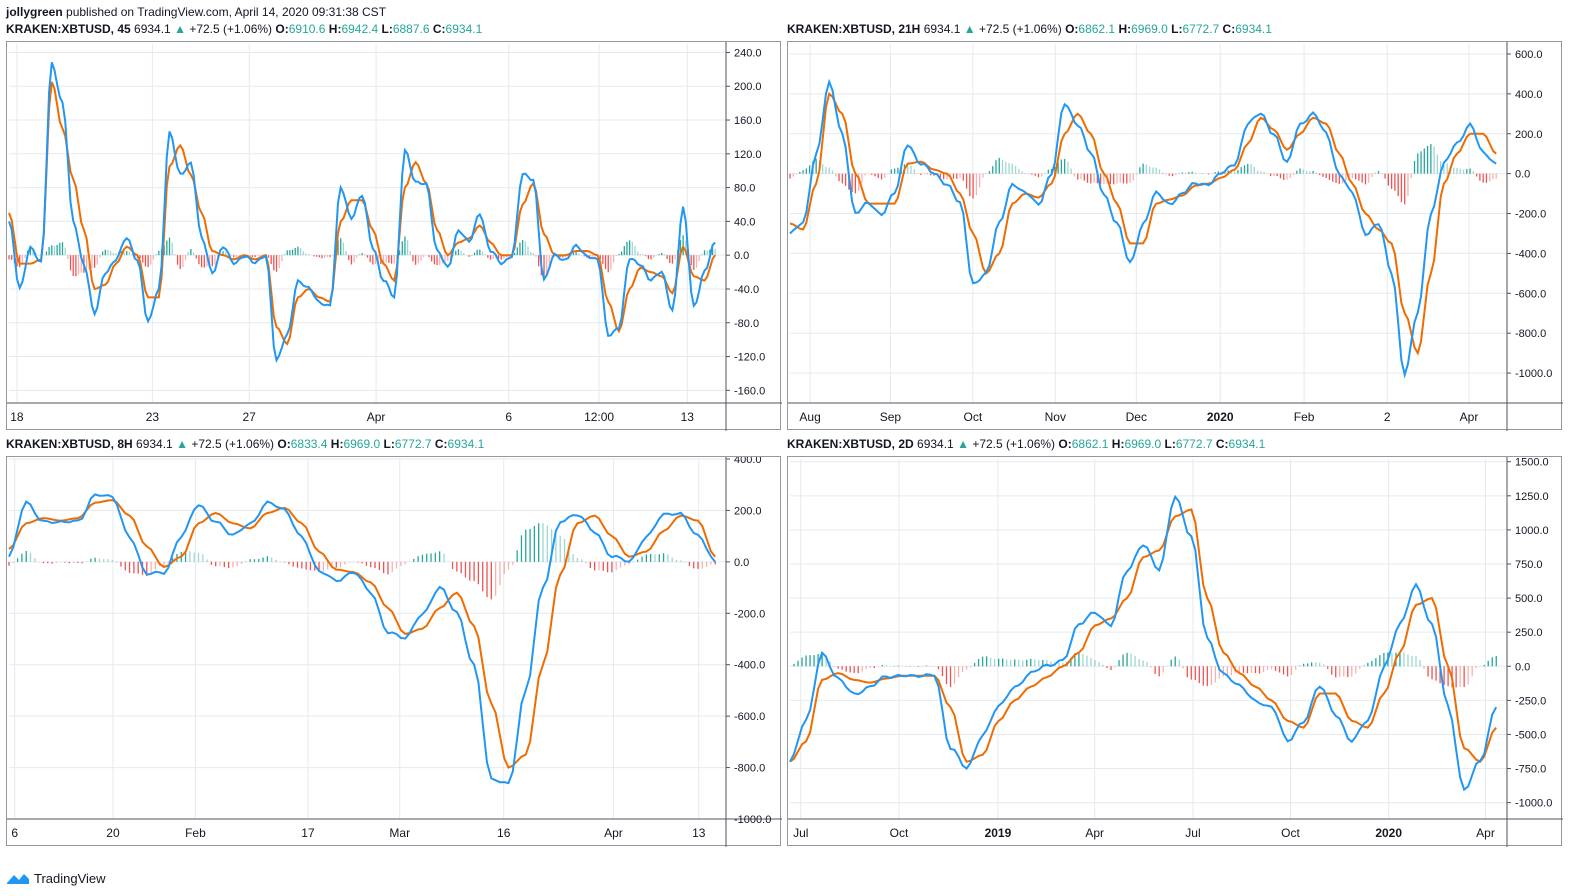 Image resolution: width=1593 pixels, height=896 pixels. What do you see at coordinates (69, 444) in the screenshot?
I see `symbol-label: KRAKEN:XBTUSD, 8H` at bounding box center [69, 444].